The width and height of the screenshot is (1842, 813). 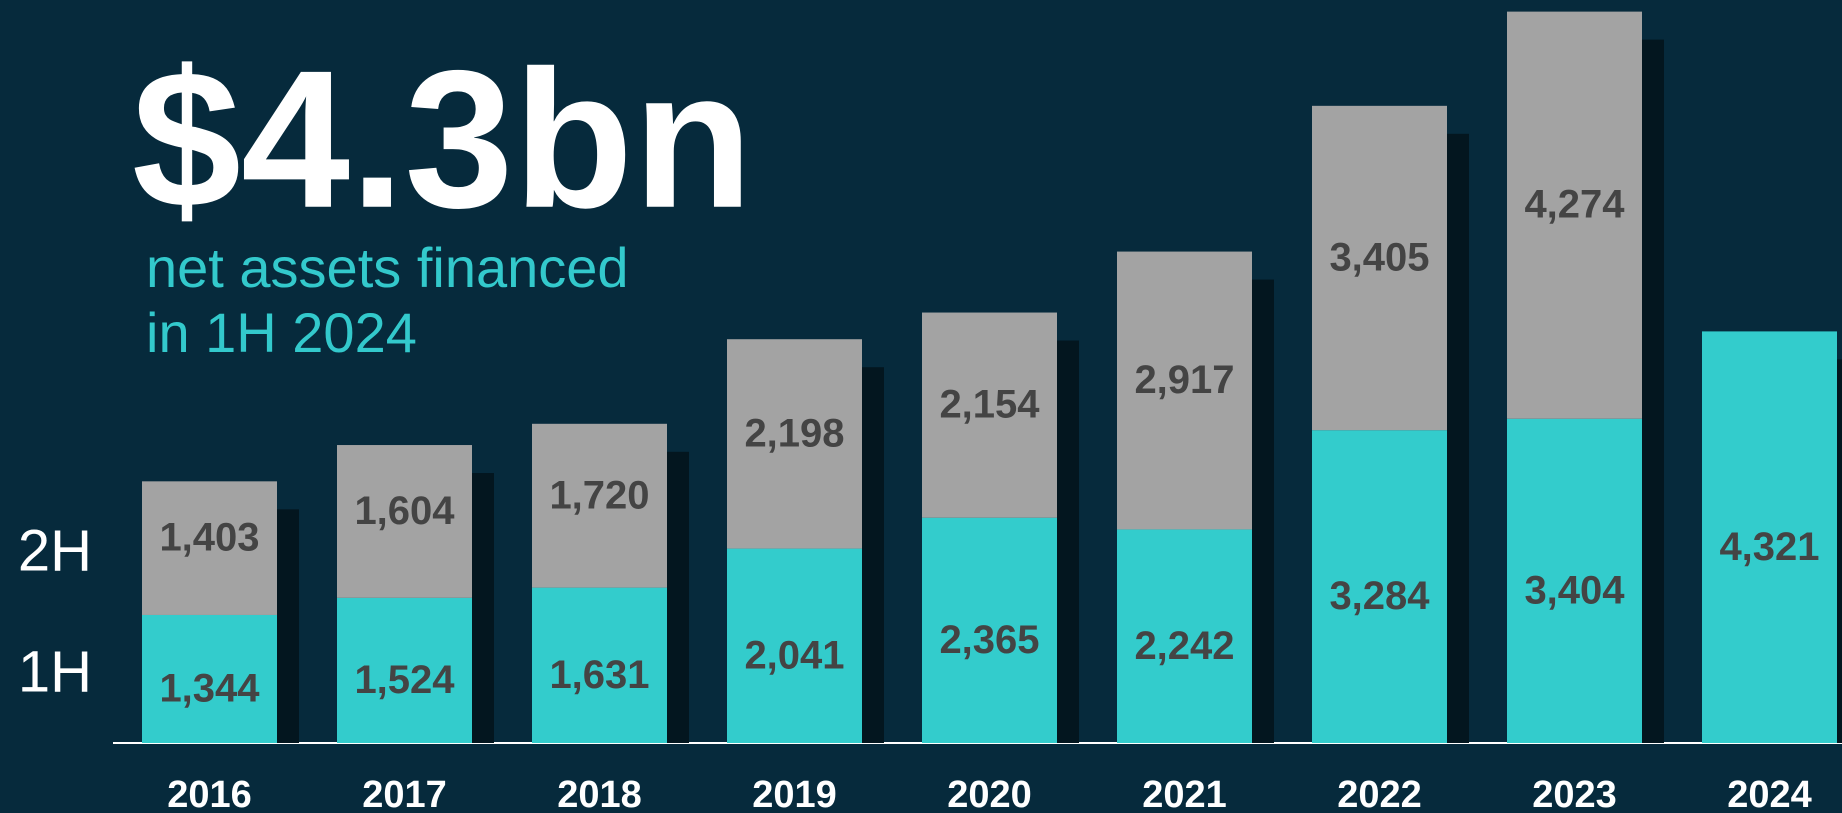 I want to click on value-label: 1,604, so click(x=404, y=511).